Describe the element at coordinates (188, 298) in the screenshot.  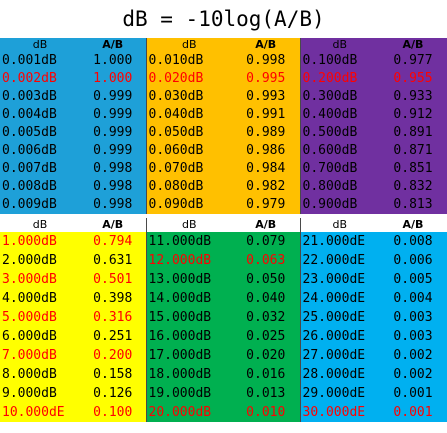
I see `db-cell: 14.000dB` at that location.